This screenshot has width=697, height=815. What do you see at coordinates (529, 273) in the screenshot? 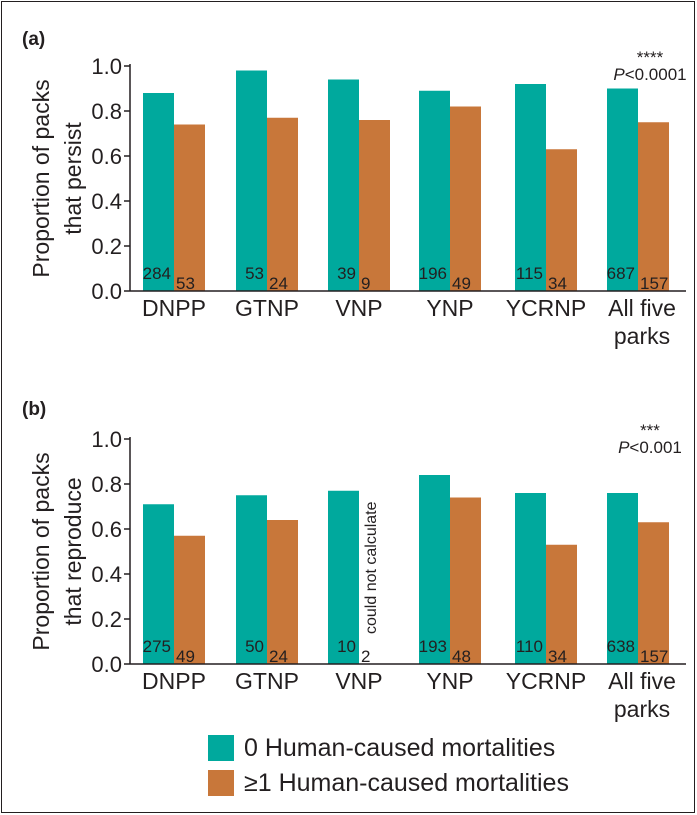
I see `count-label-zero: 115` at bounding box center [529, 273].